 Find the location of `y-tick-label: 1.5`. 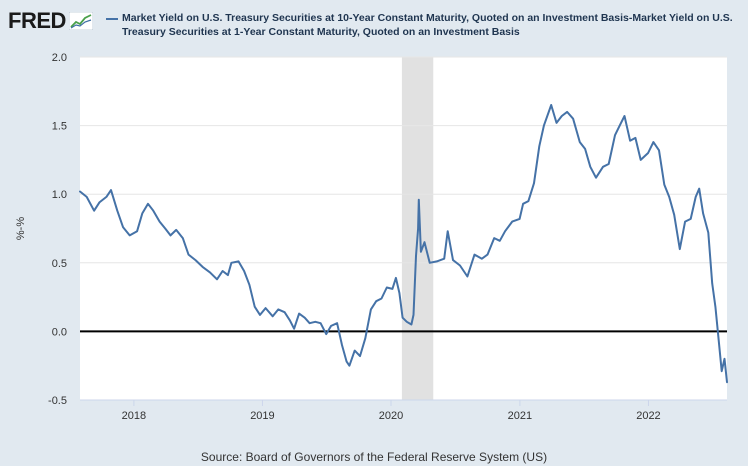

y-tick-label: 1.5 is located at coordinates (59, 127).